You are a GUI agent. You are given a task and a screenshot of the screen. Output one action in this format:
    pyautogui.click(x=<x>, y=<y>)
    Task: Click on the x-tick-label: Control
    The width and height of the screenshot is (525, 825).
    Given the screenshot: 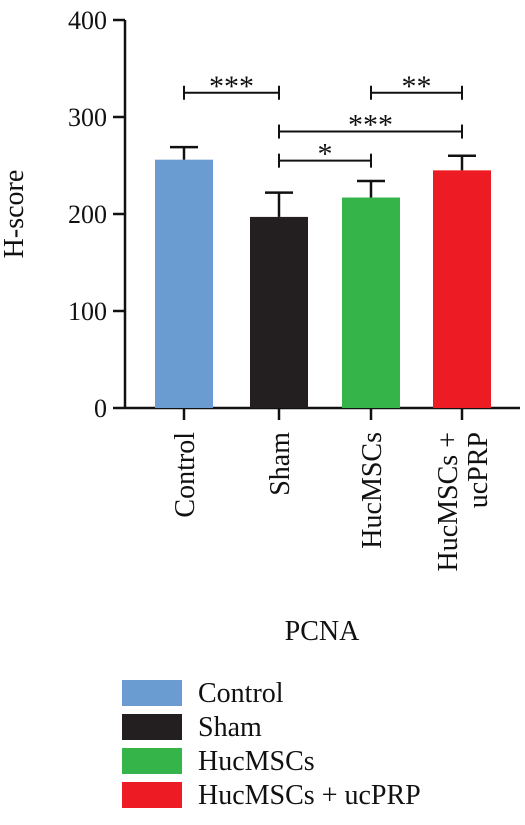 What is the action you would take?
    pyautogui.click(x=185, y=475)
    